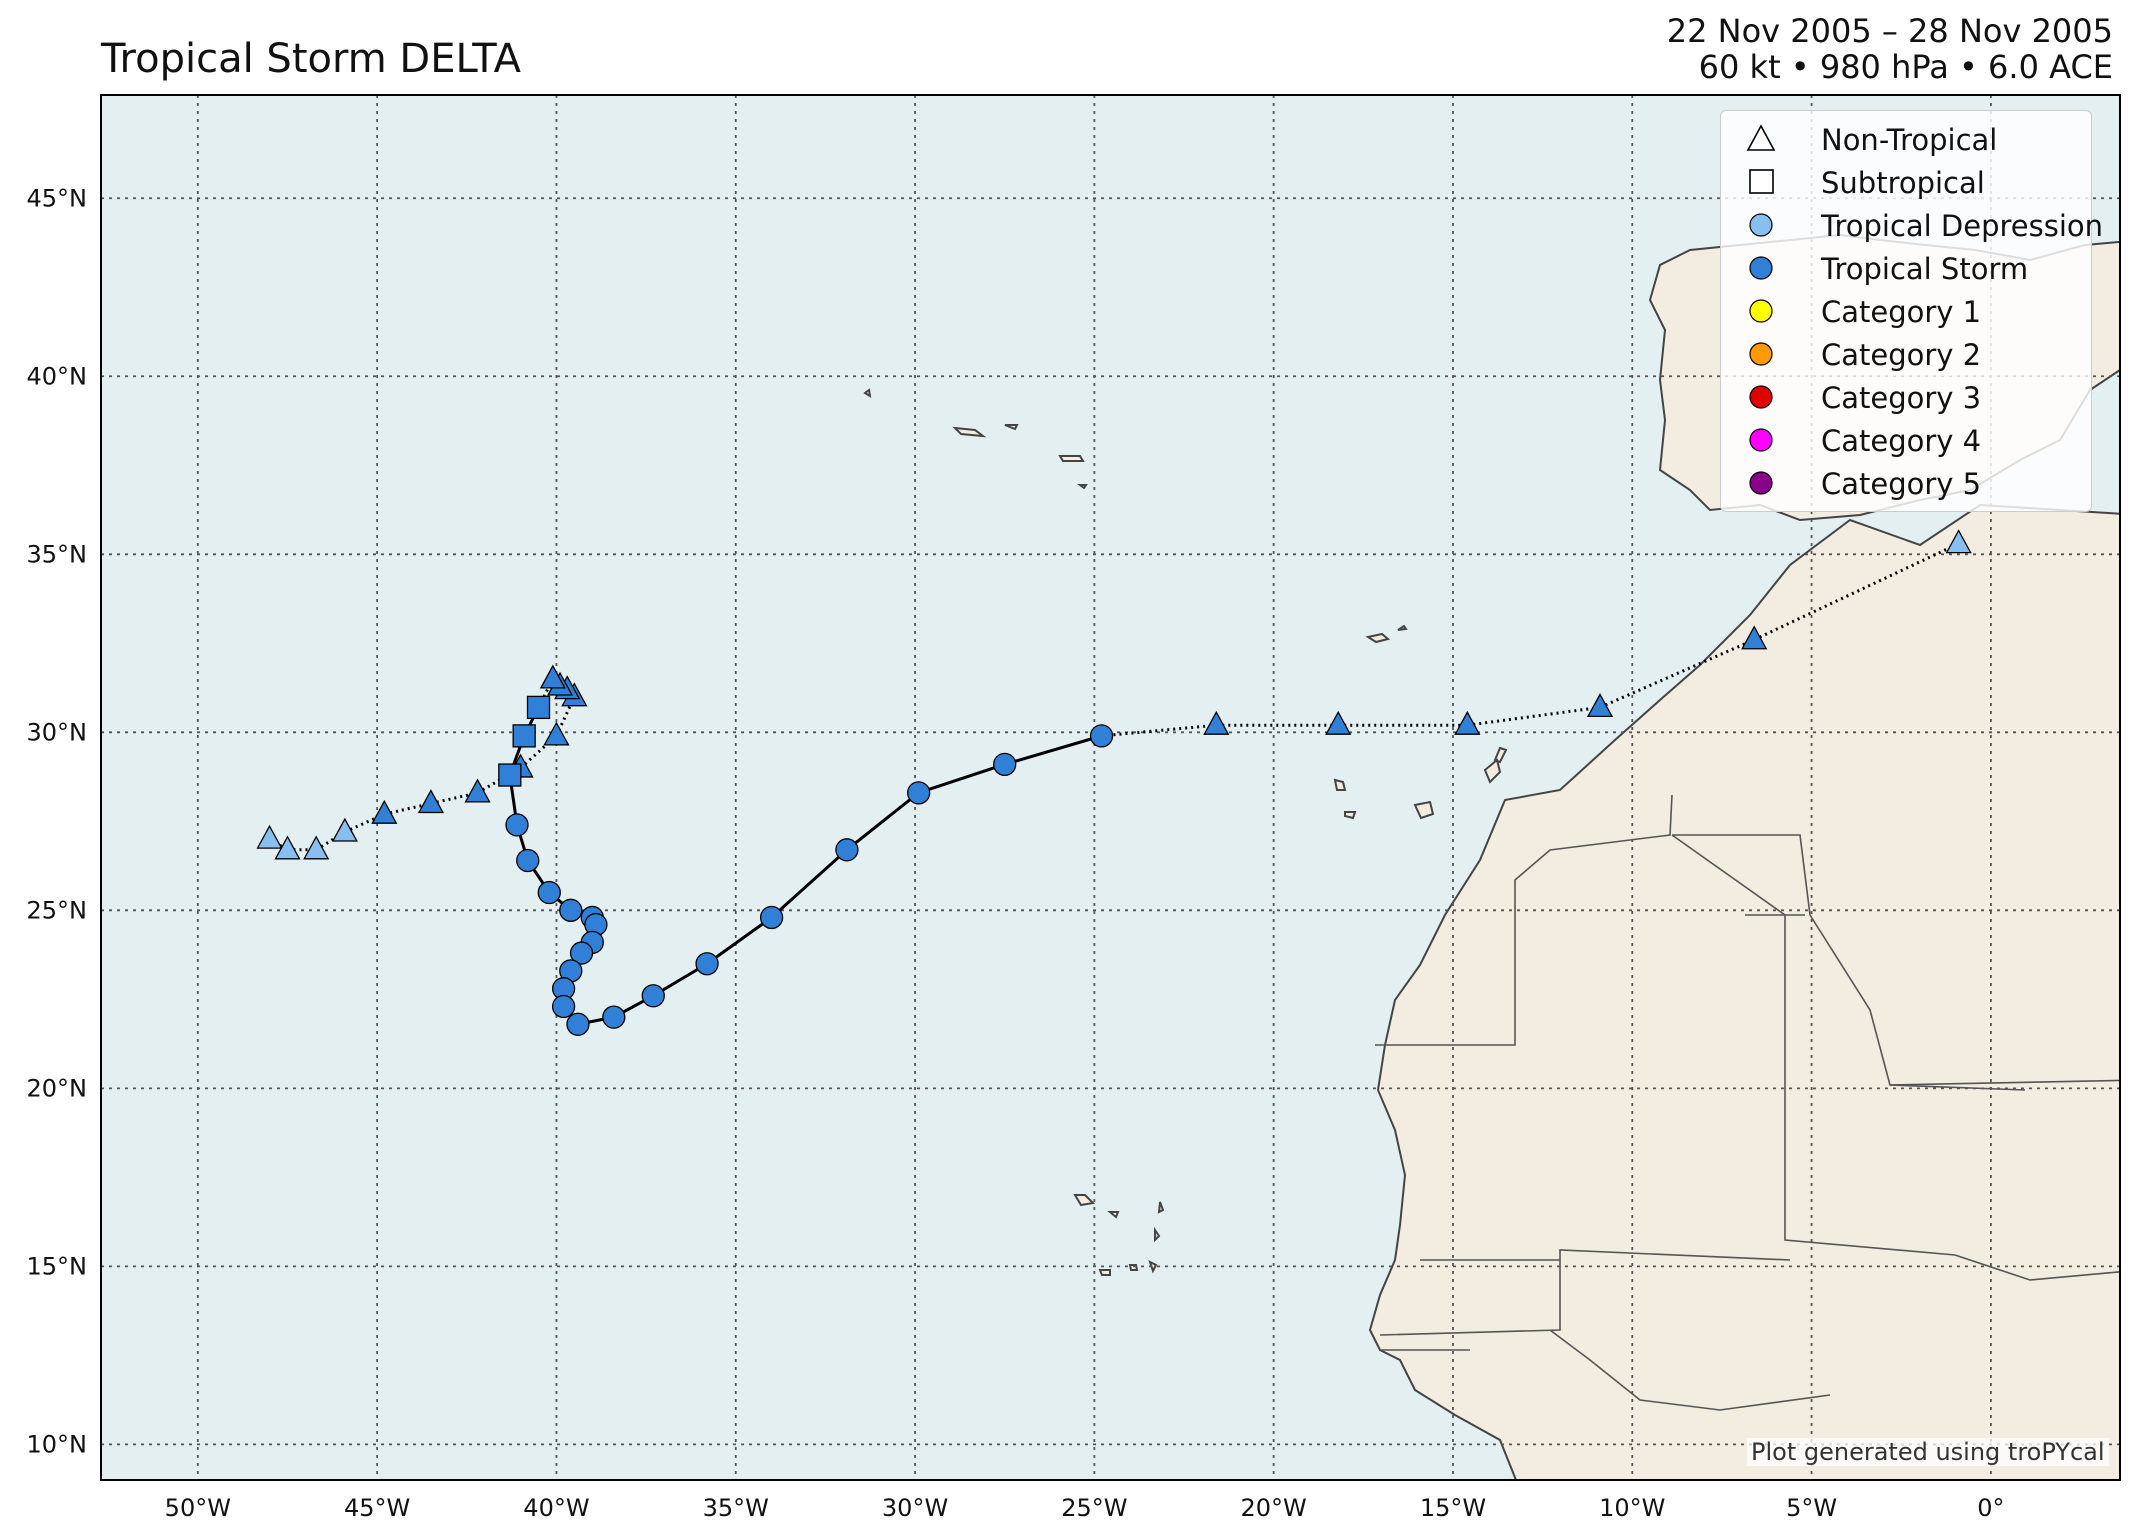  What do you see at coordinates (1811, 1508) in the screenshot?
I see `lon-tick-label: 5°W` at bounding box center [1811, 1508].